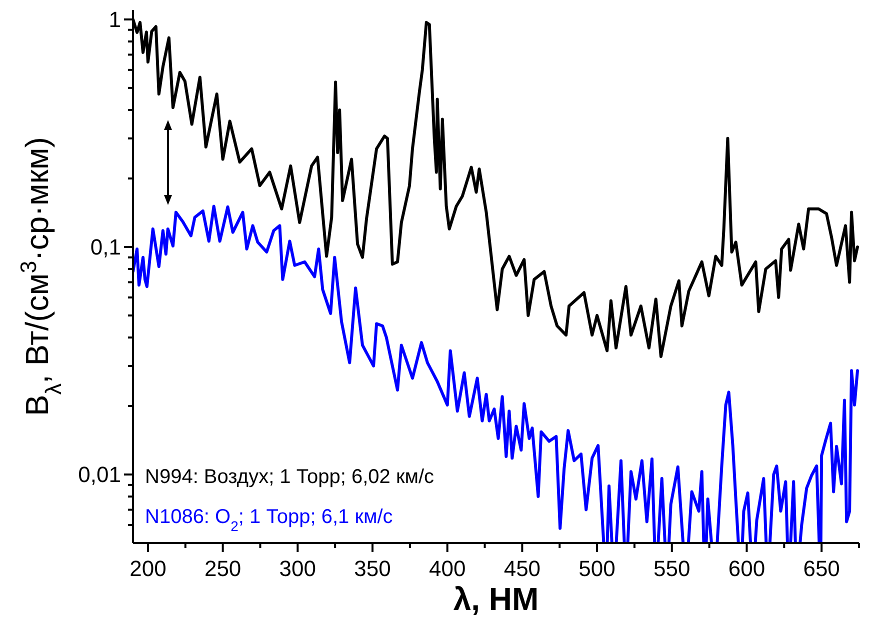 The height and width of the screenshot is (625, 876). What do you see at coordinates (269, 520) in the screenshot?
I see `text: N1086: O$_{2}$; 1 Торр; 6,1 км/с` at bounding box center [269, 520].